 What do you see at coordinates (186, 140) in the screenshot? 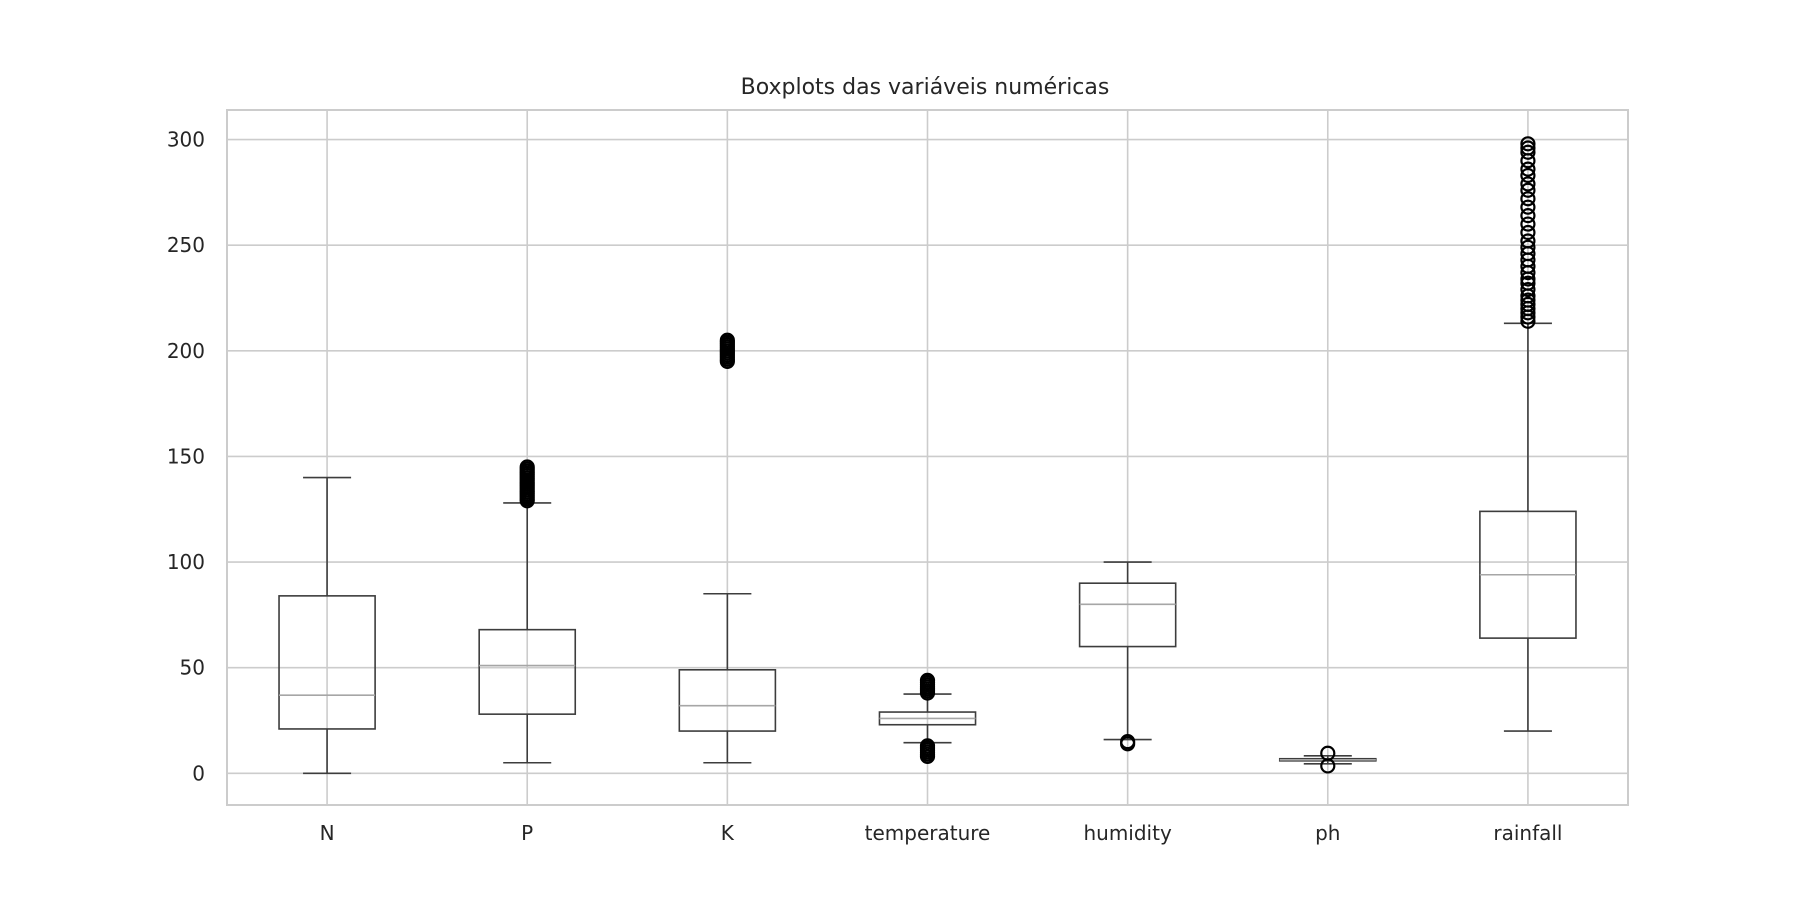
I see `y-tick-label: 300` at bounding box center [186, 140].